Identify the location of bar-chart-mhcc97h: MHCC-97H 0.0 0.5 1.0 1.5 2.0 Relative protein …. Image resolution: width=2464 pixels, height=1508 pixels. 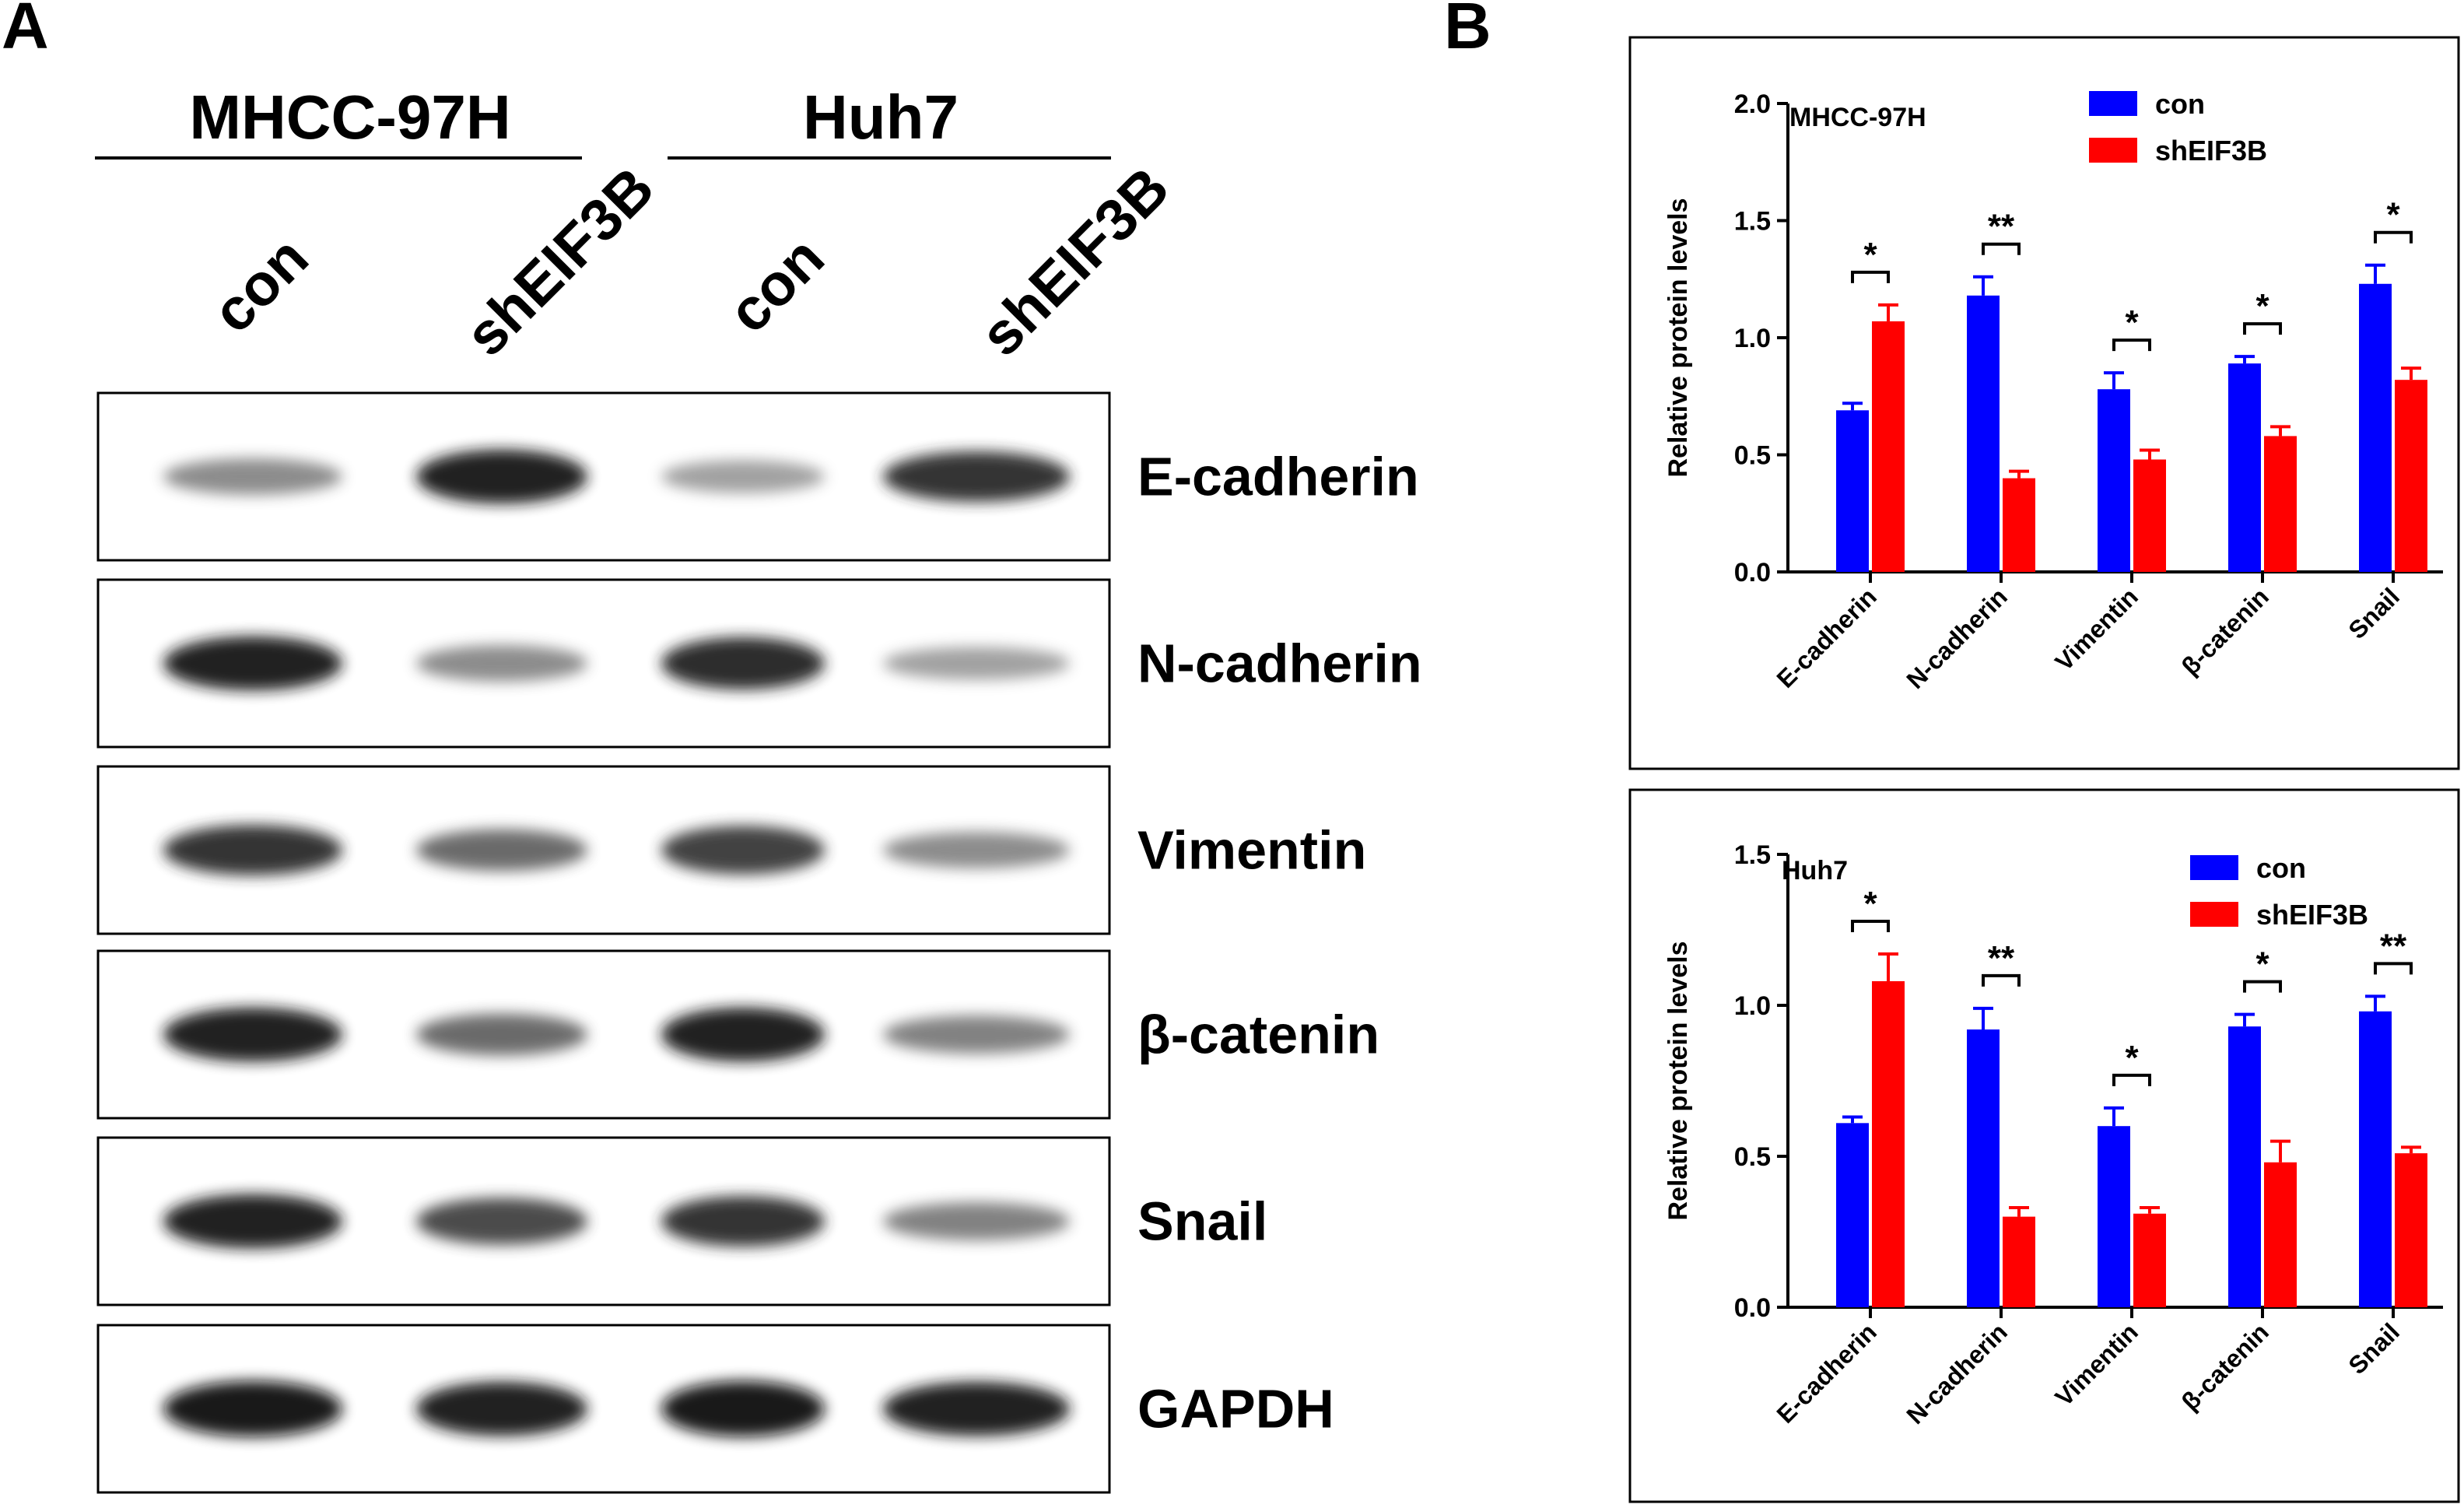
(2053, 391).